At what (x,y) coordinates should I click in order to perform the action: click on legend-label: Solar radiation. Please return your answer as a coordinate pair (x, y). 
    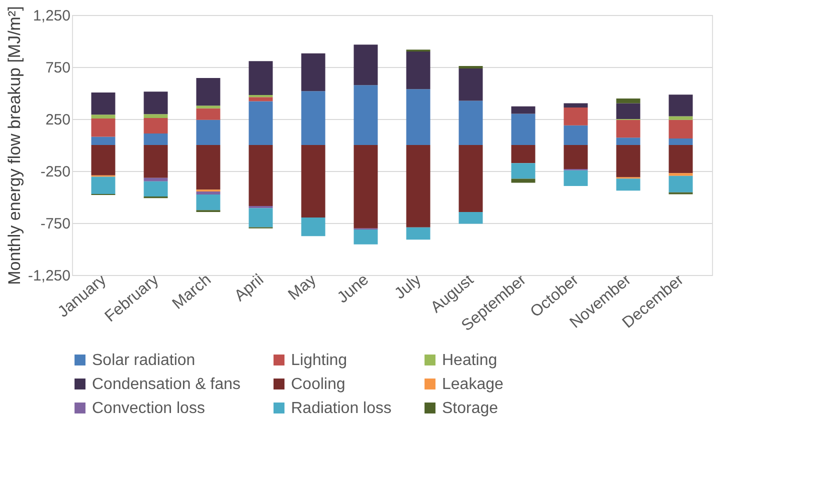
    Looking at the image, I should click on (144, 360).